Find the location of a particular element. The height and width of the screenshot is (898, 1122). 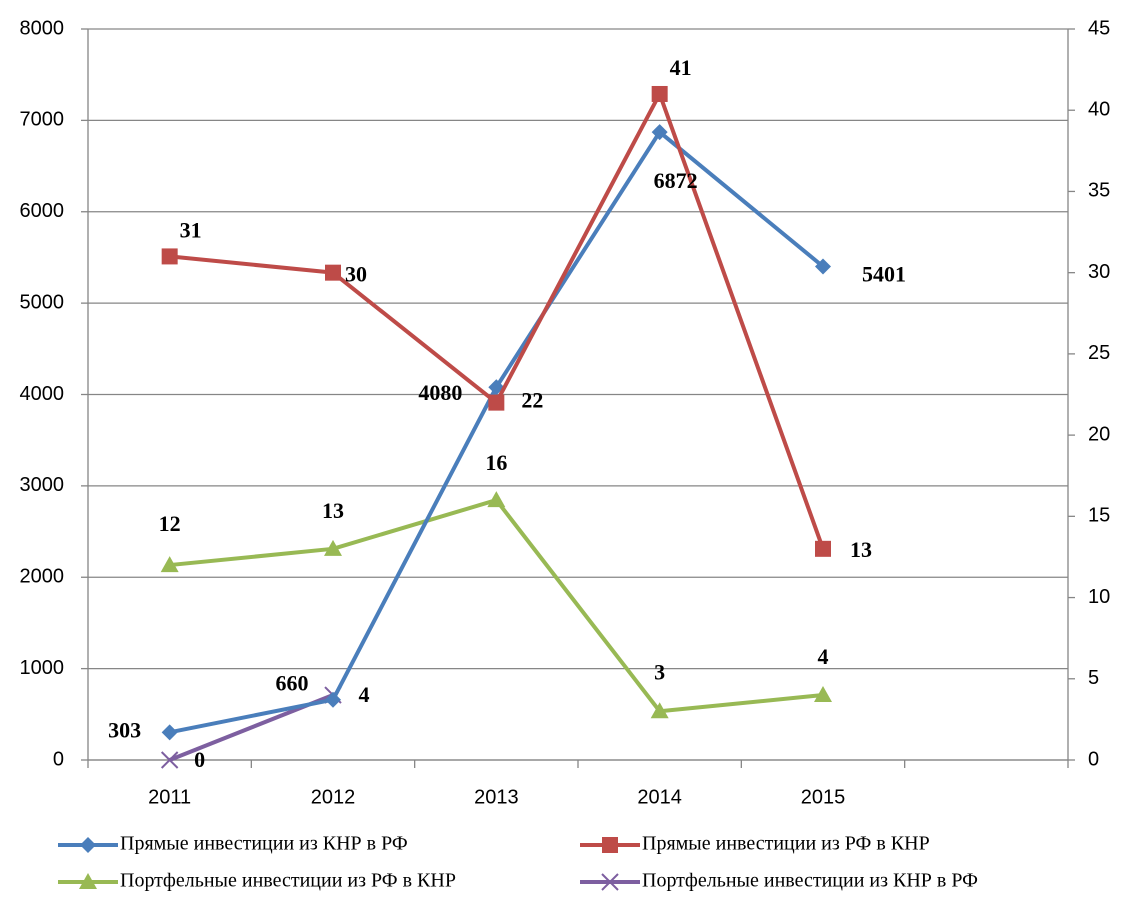

y2-tick-label: 40 is located at coordinates (1099, 110).